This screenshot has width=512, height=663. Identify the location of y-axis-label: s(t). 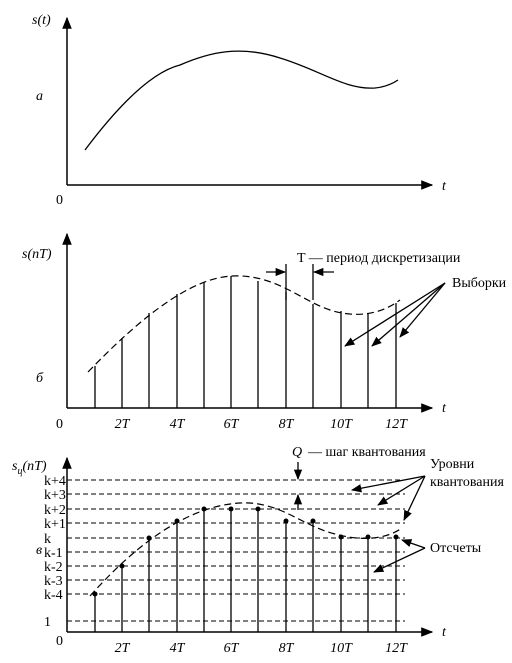
(41, 20).